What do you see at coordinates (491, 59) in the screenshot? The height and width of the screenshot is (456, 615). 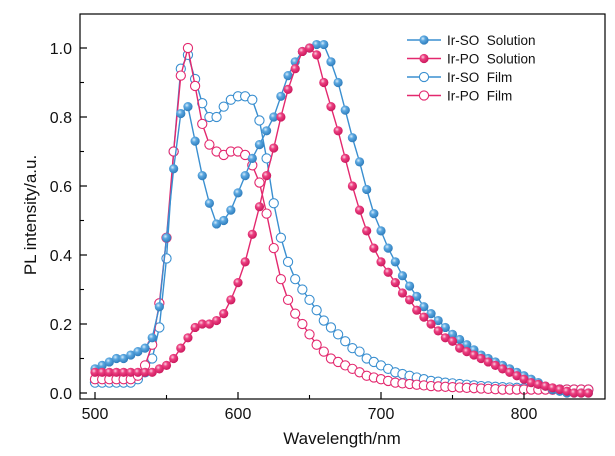 I see `legend-label: Ir-PO Solution` at bounding box center [491, 59].